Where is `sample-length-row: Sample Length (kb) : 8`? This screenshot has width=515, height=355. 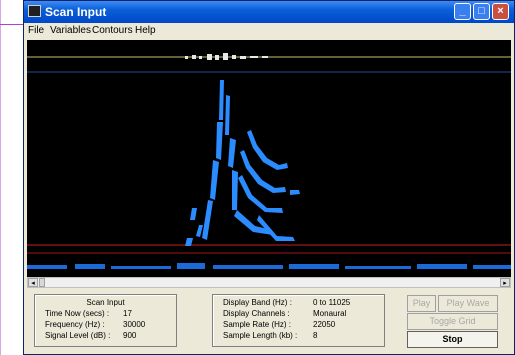
sample-length-row: Sample Length (kb) : 8 is located at coordinates (270, 335).